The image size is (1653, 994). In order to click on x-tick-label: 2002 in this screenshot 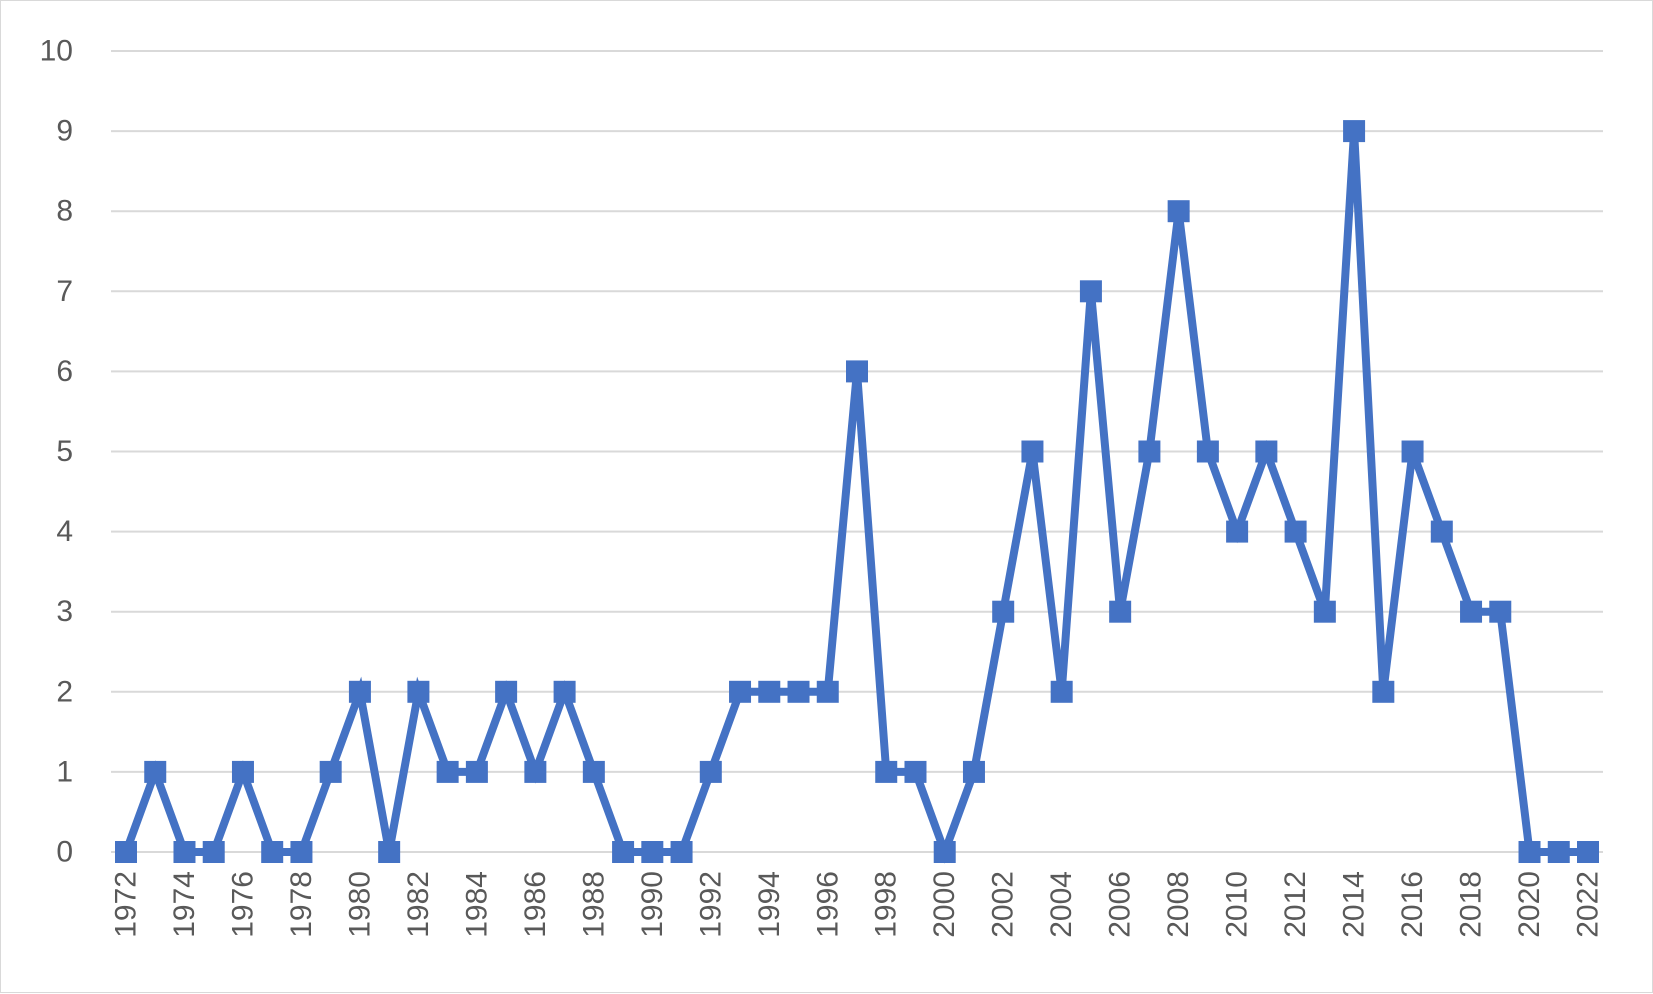, I will do `click(1003, 904)`.